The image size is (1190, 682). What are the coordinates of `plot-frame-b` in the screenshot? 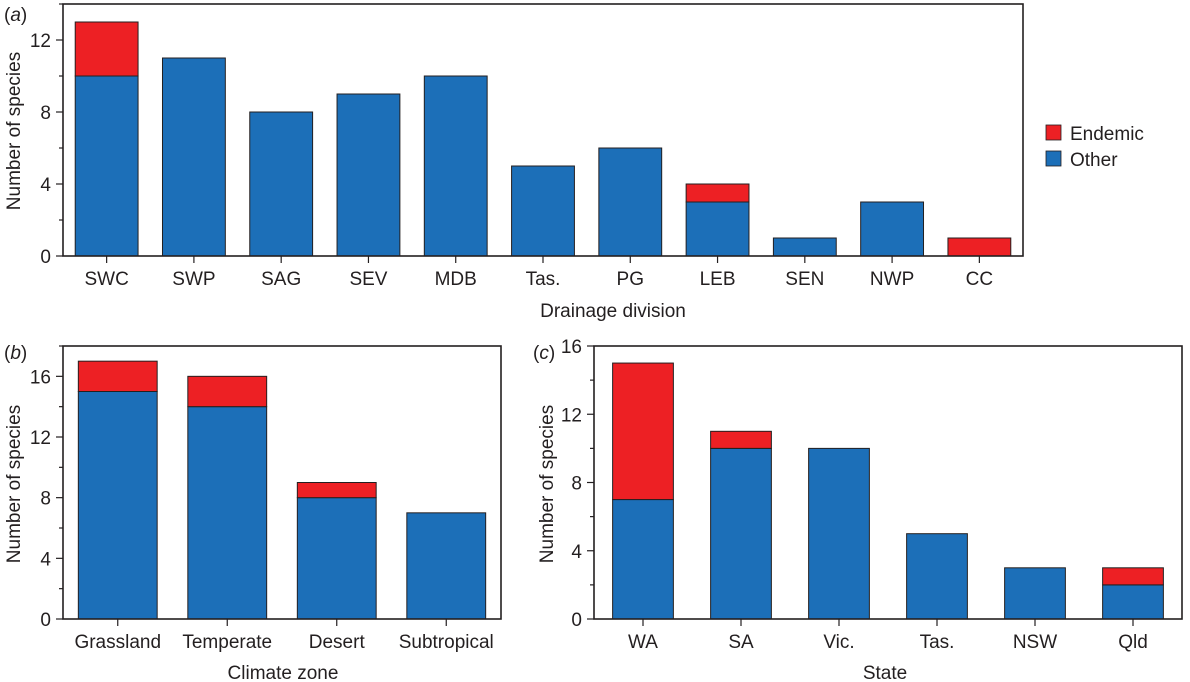 It's located at (282, 482).